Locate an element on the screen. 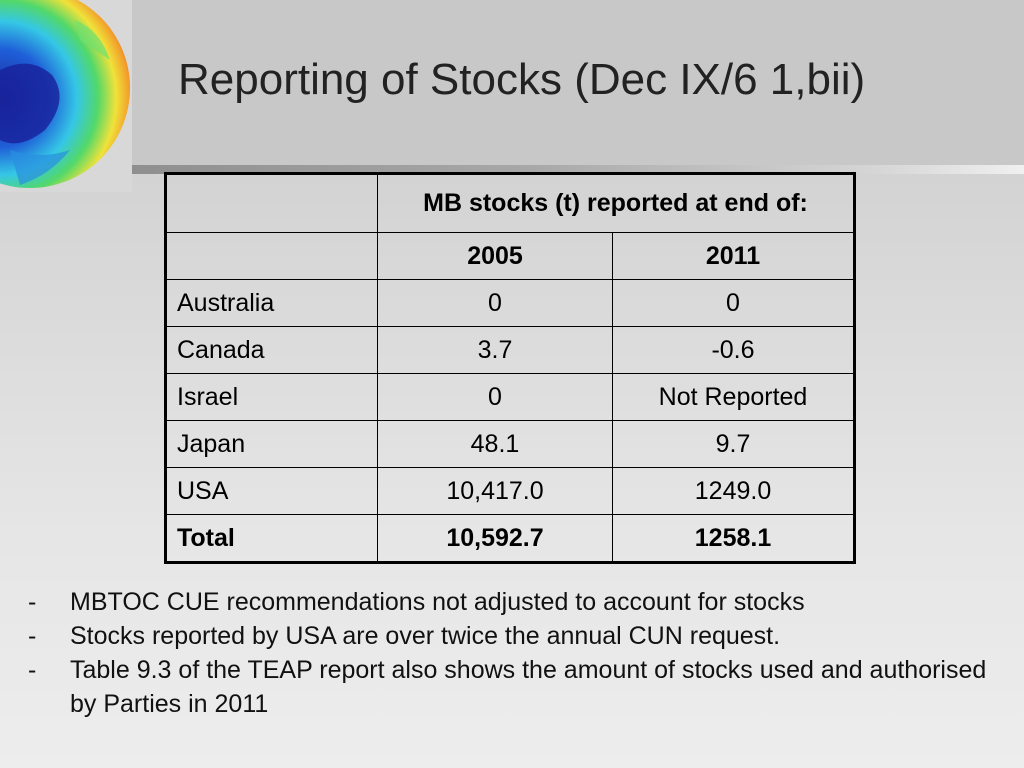 This screenshot has width=1024, height=768. party-cell: USA is located at coordinates (271, 491).